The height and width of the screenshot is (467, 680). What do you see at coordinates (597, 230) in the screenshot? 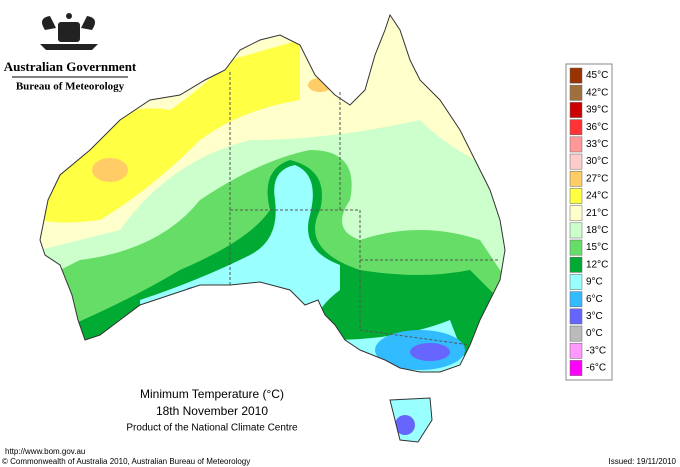
I see `legend-label: 18°C` at bounding box center [597, 230].